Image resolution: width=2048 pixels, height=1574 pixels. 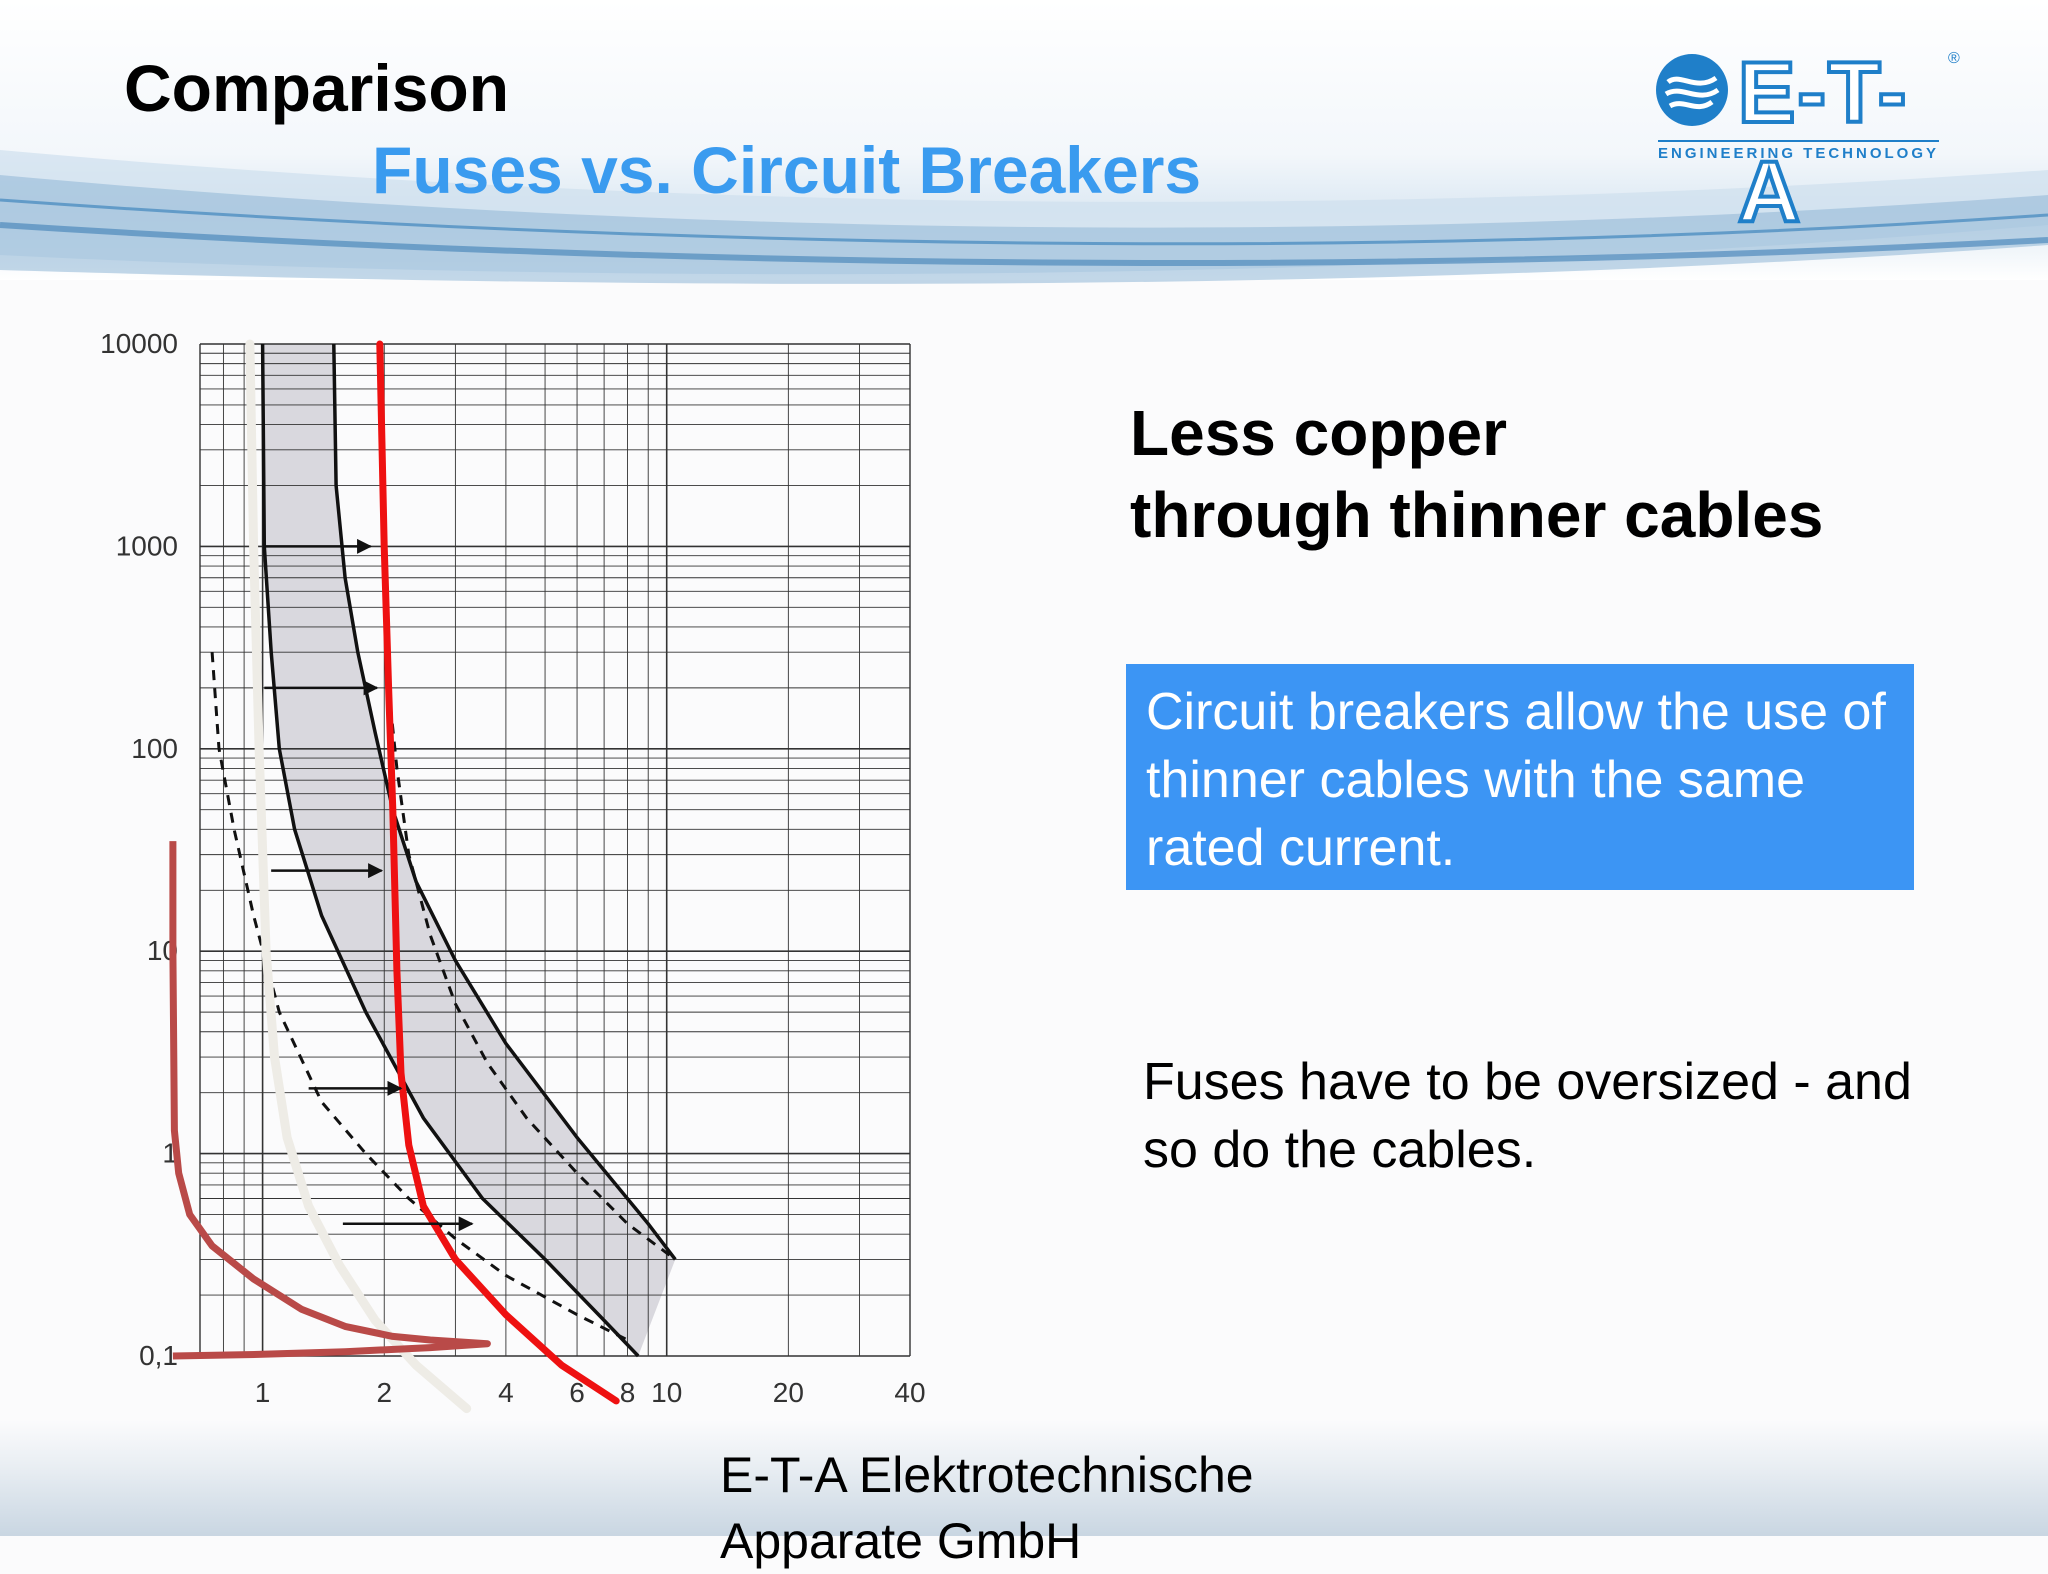 I want to click on x-tick-label: 8, so click(x=628, y=1392).